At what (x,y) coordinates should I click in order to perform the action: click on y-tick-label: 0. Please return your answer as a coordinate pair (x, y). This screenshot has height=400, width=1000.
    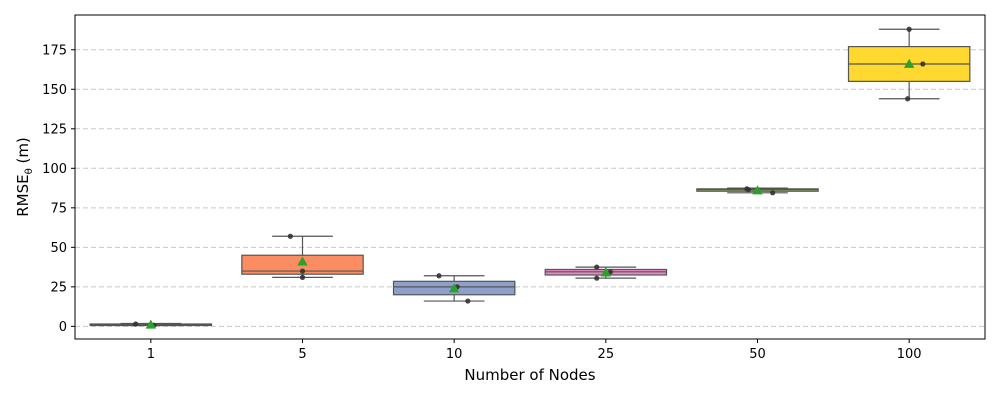
    Looking at the image, I should click on (63, 327).